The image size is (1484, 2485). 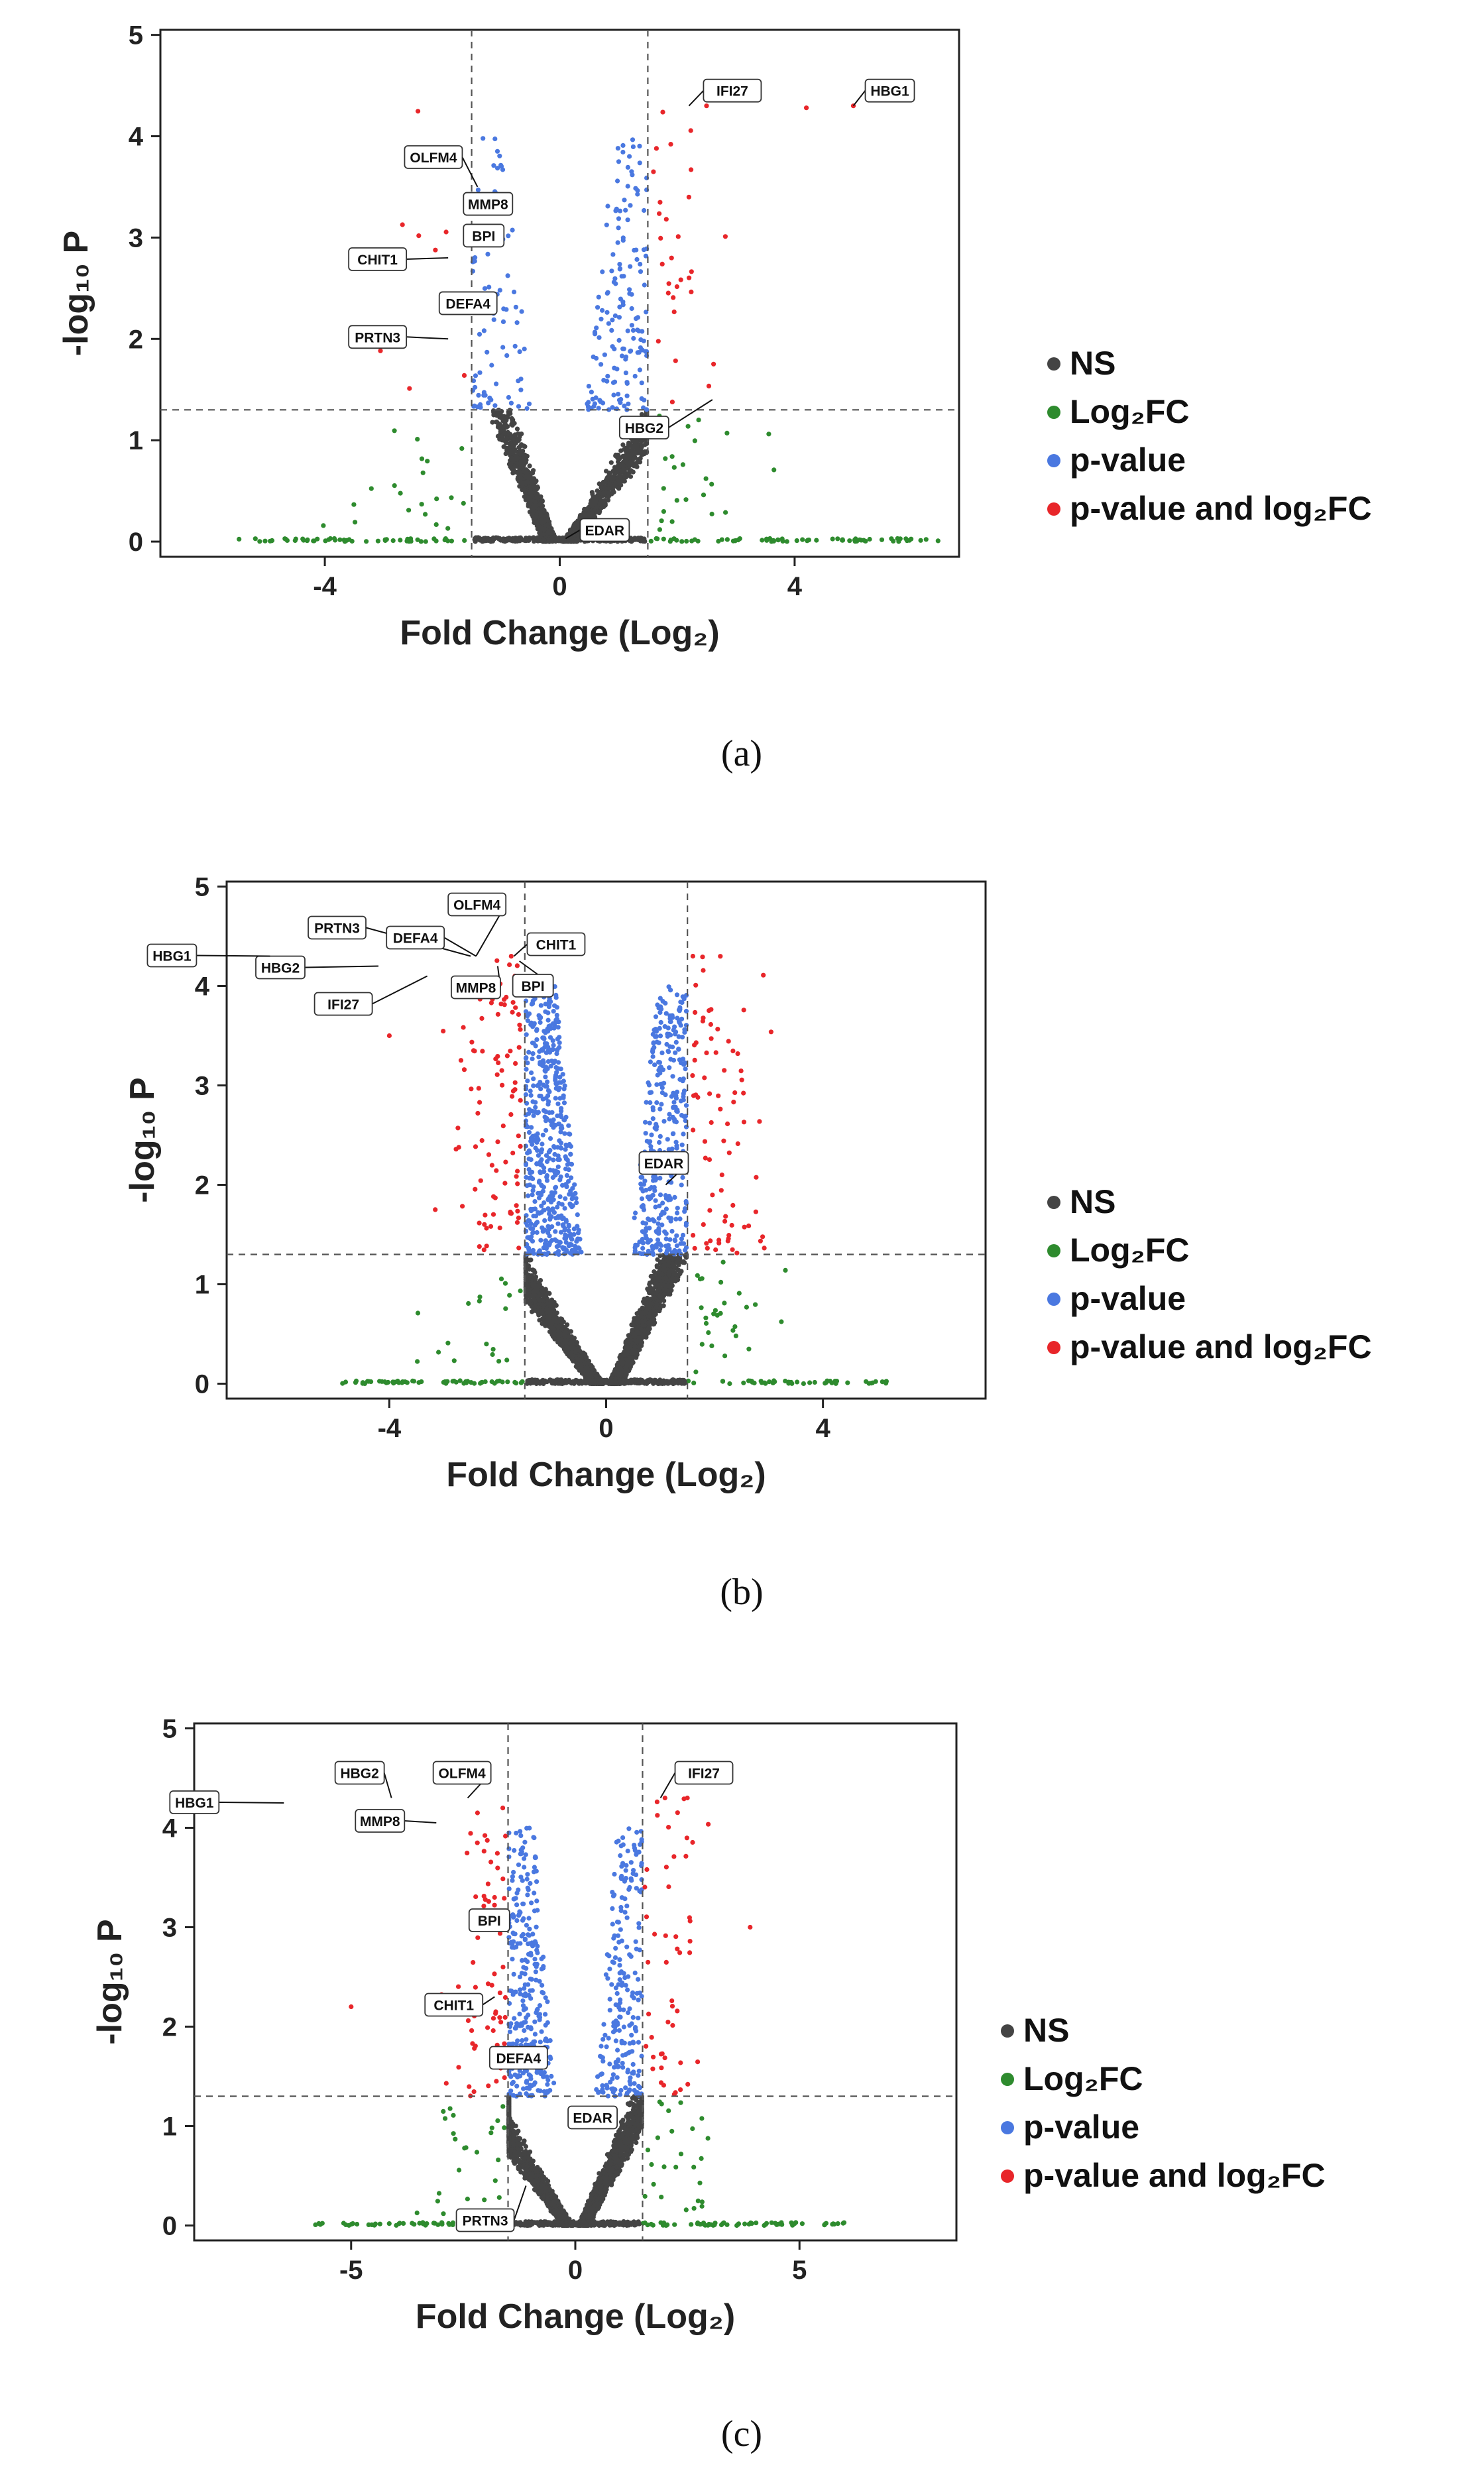 What do you see at coordinates (136, 440) in the screenshot?
I see `y-tick-label: 1` at bounding box center [136, 440].